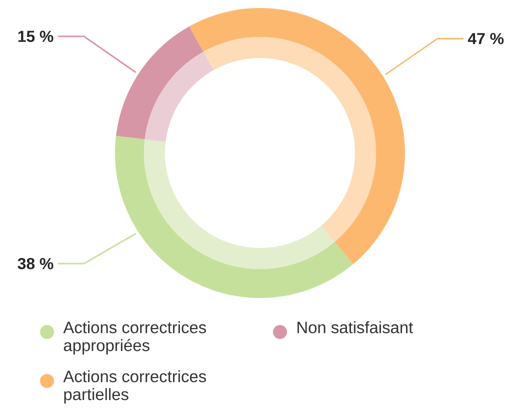 This screenshot has height=411, width=520. Describe the element at coordinates (134, 337) in the screenshot. I see `legend-label: Actions correctrices appropriées` at that location.